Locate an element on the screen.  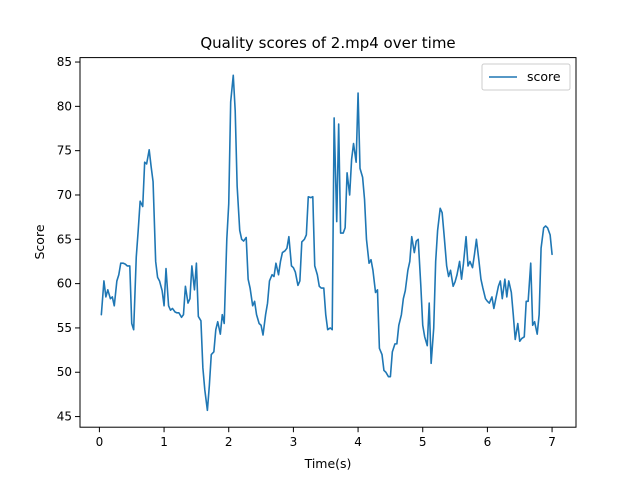
x-tick-label: 3 is located at coordinates (294, 442).